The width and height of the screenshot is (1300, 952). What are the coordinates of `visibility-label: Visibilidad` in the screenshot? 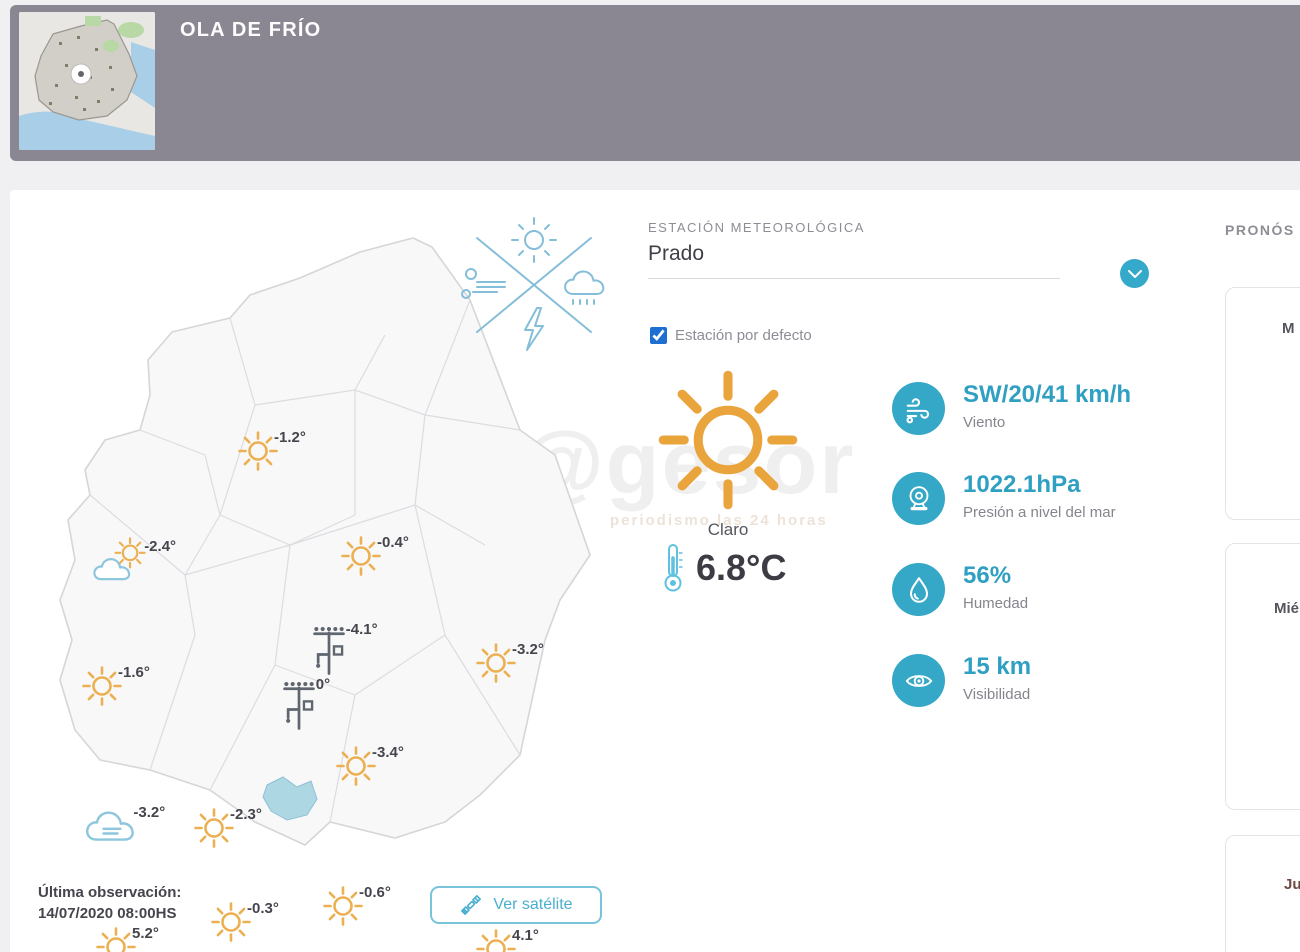 It's located at (997, 694).